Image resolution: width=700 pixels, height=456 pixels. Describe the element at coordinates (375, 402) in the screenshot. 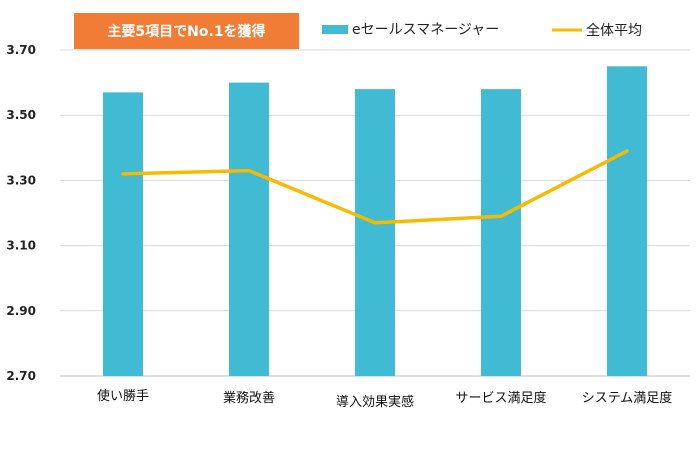

I see `x-tick-label: 導入効果実感` at that location.